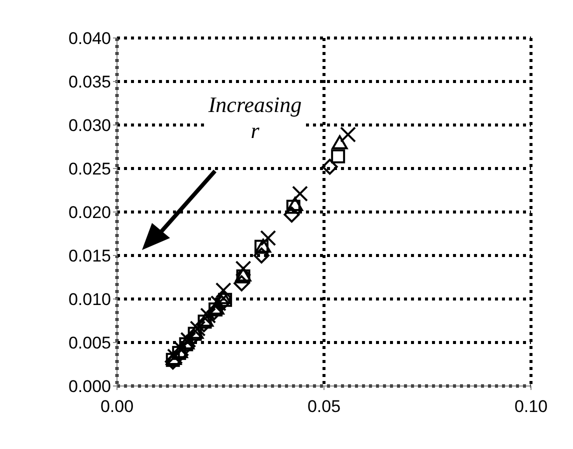  Describe the element at coordinates (89, 212) in the screenshot. I see `y-tick-label: 0.020` at that location.